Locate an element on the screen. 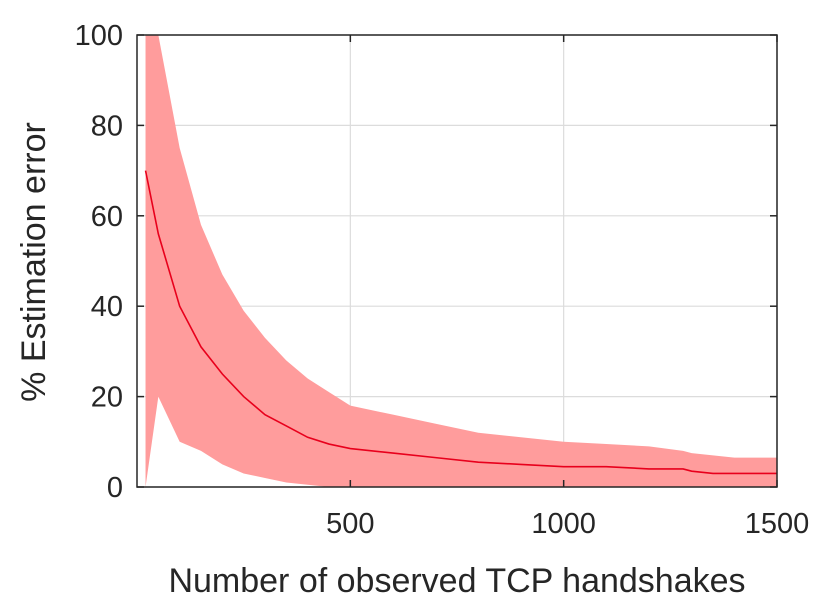  x-tick-label: 1500 is located at coordinates (777, 524).